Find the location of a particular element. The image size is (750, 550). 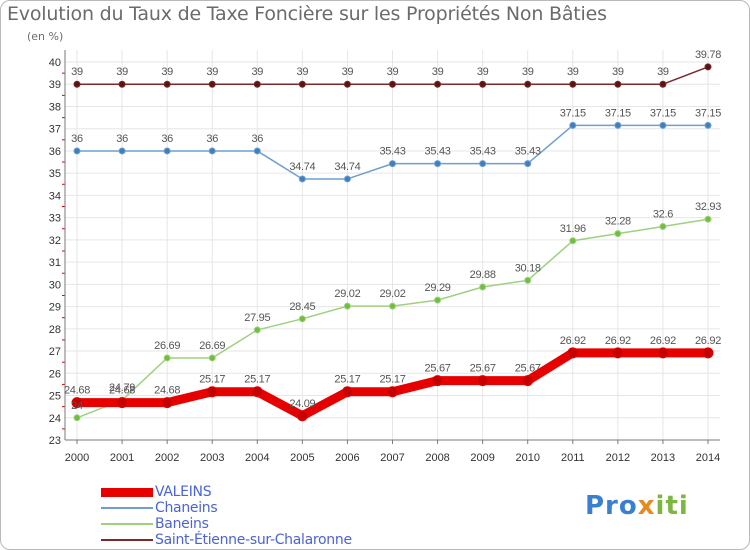

x-tick-label: 2003 is located at coordinates (212, 458).